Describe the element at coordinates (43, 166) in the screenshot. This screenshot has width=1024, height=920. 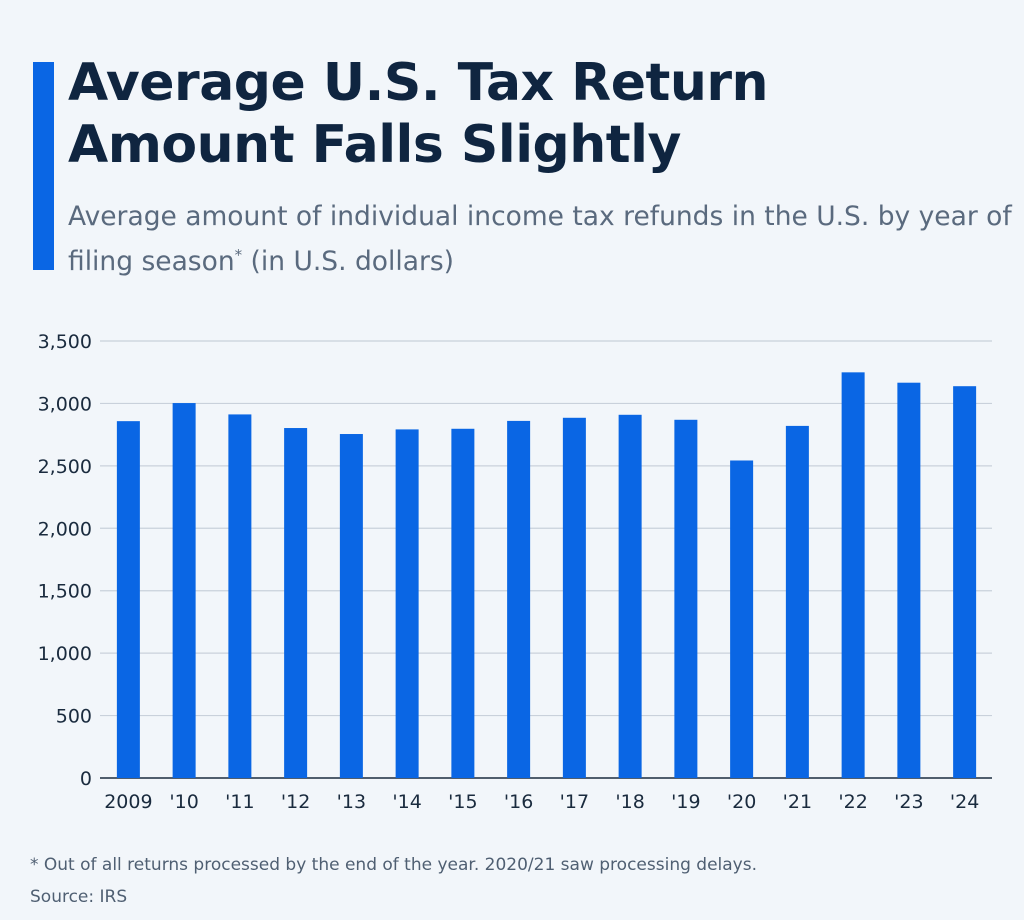
I see `title-accent-bar` at that location.